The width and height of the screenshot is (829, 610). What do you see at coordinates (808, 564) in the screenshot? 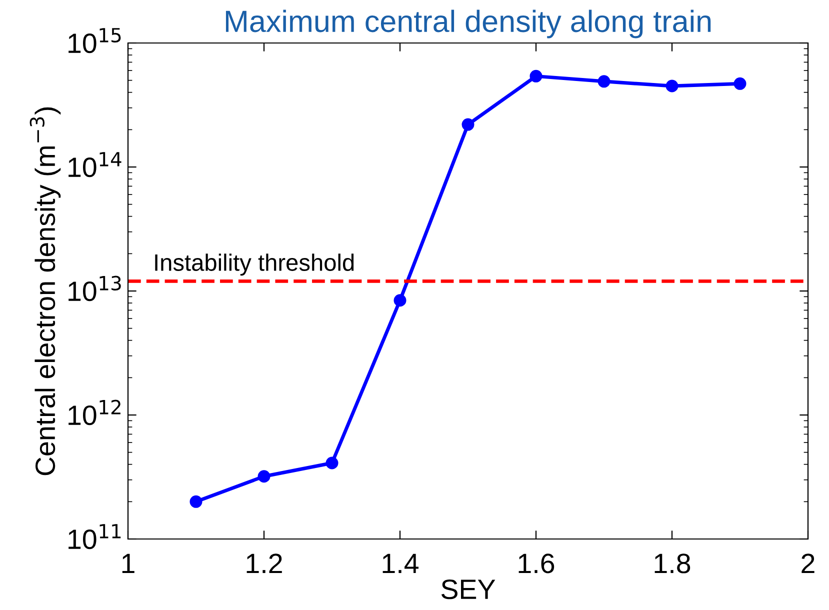
I see `x-tick-label: 2` at bounding box center [808, 564].